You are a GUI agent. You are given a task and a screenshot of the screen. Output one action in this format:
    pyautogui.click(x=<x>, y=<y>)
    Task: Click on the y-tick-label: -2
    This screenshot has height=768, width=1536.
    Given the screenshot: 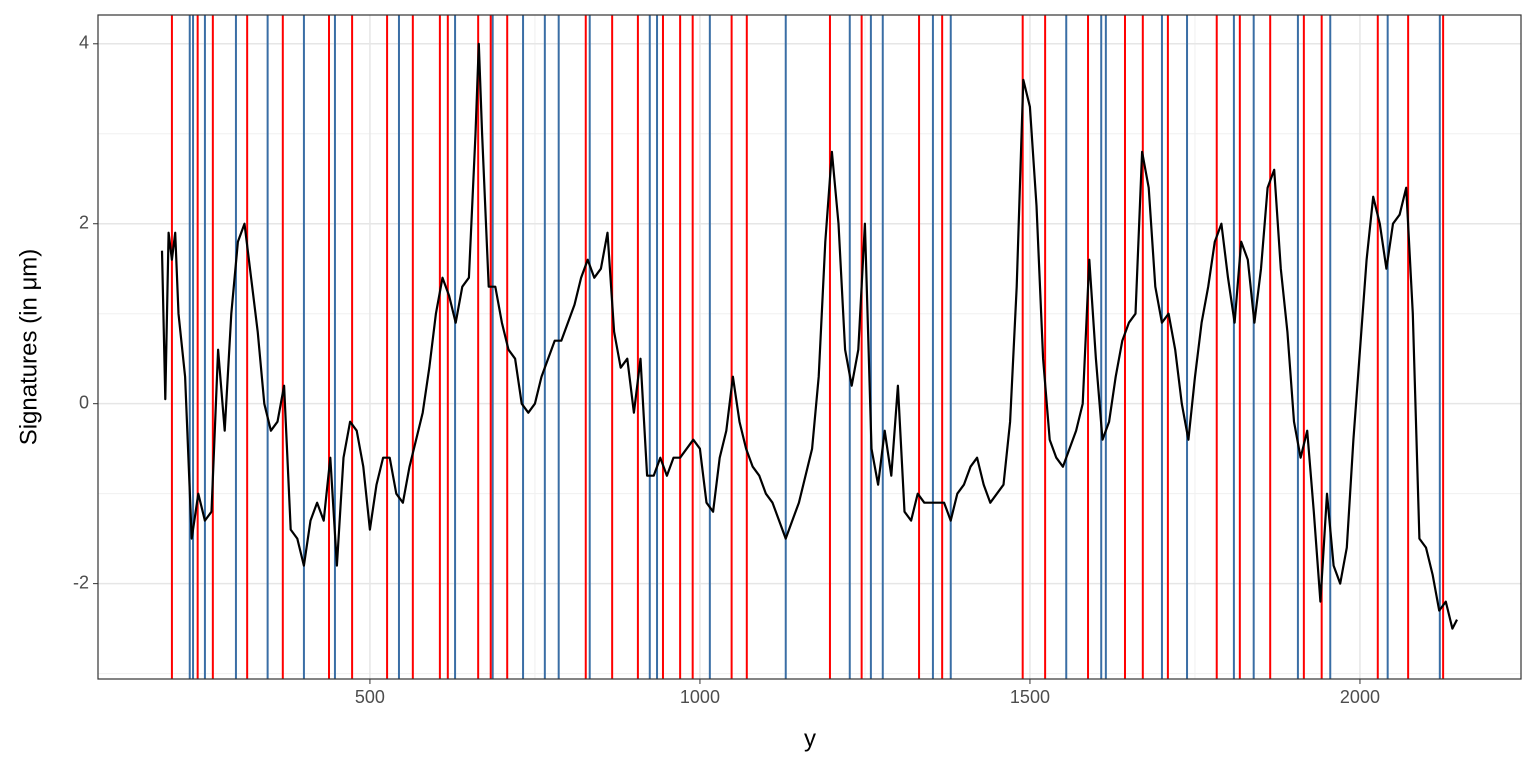 What is the action you would take?
    pyautogui.click(x=81, y=582)
    